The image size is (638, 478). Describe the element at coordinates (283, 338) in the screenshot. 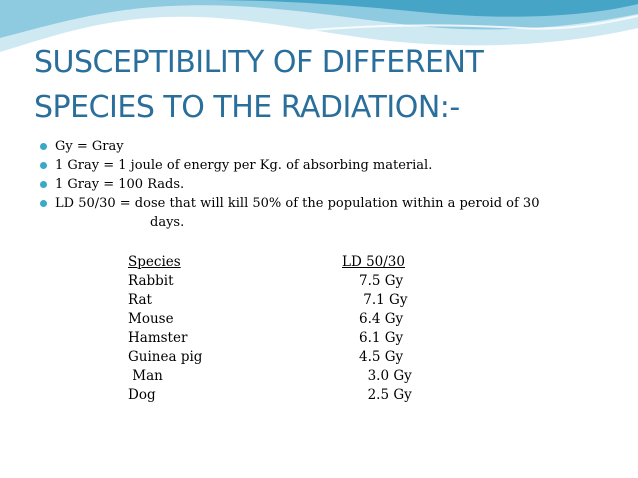

I see `table-row: Hamster 6.1 Gy` at that location.